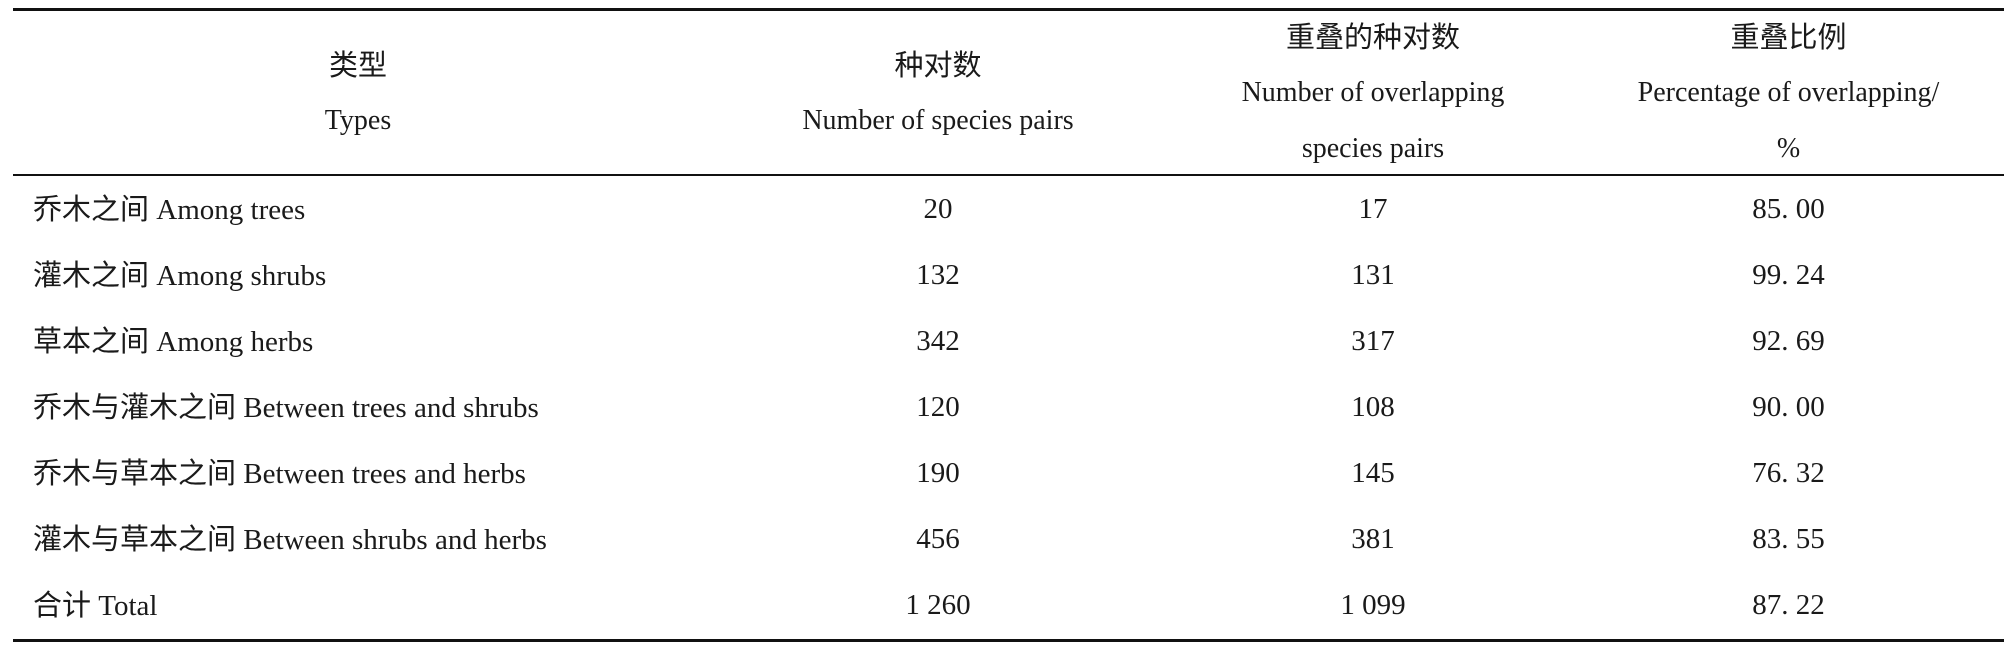  I want to click on row-type-en: Among shrubs, so click(241, 276).